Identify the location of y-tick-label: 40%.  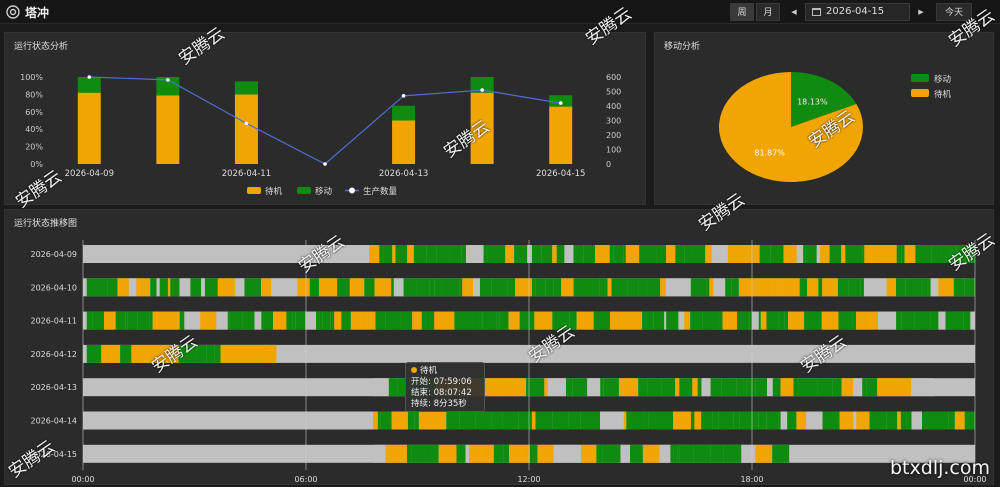
(34, 129).